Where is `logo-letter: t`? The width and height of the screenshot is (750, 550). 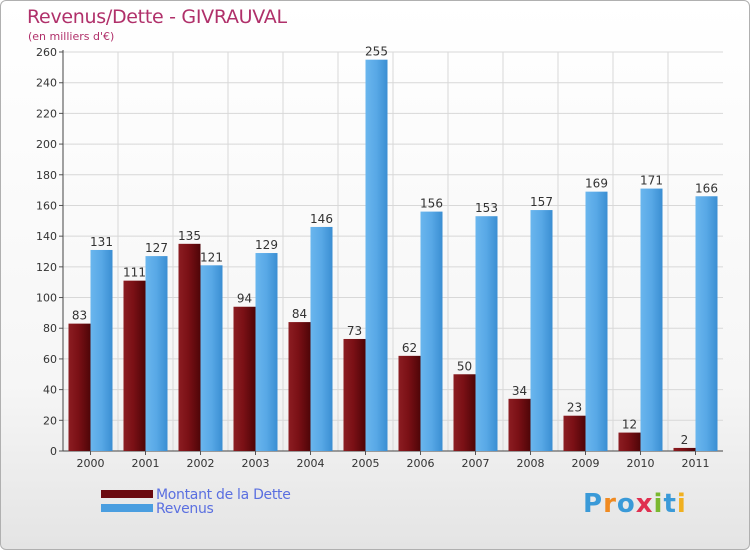
logo-letter: t is located at coordinates (670, 504).